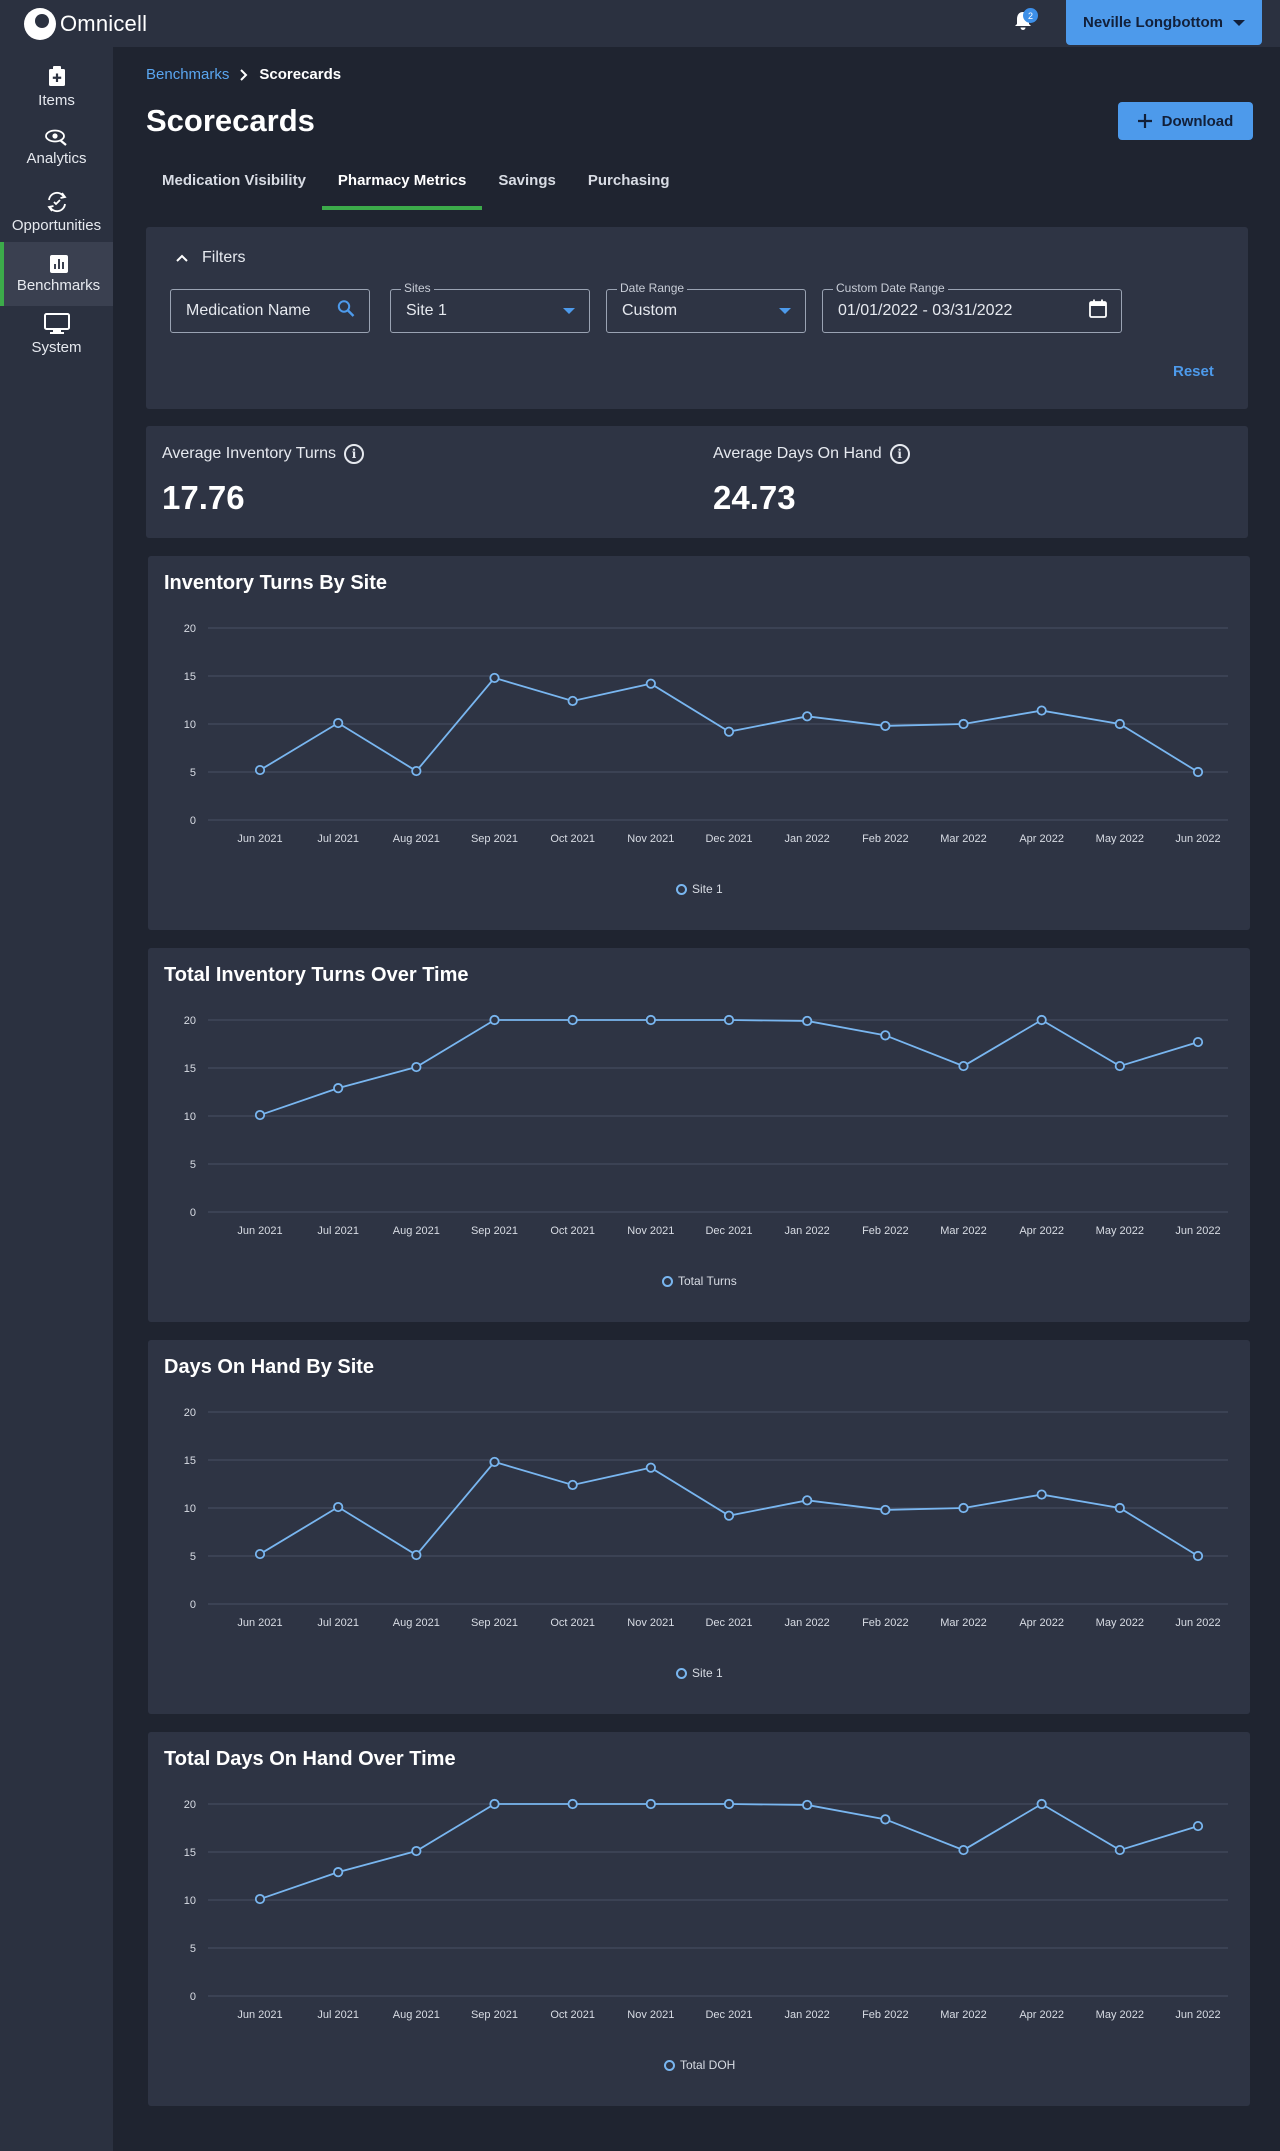 This screenshot has height=2151, width=1280. Describe the element at coordinates (203, 497) in the screenshot. I see `avg-inventory-turns-value: 17.76` at that location.